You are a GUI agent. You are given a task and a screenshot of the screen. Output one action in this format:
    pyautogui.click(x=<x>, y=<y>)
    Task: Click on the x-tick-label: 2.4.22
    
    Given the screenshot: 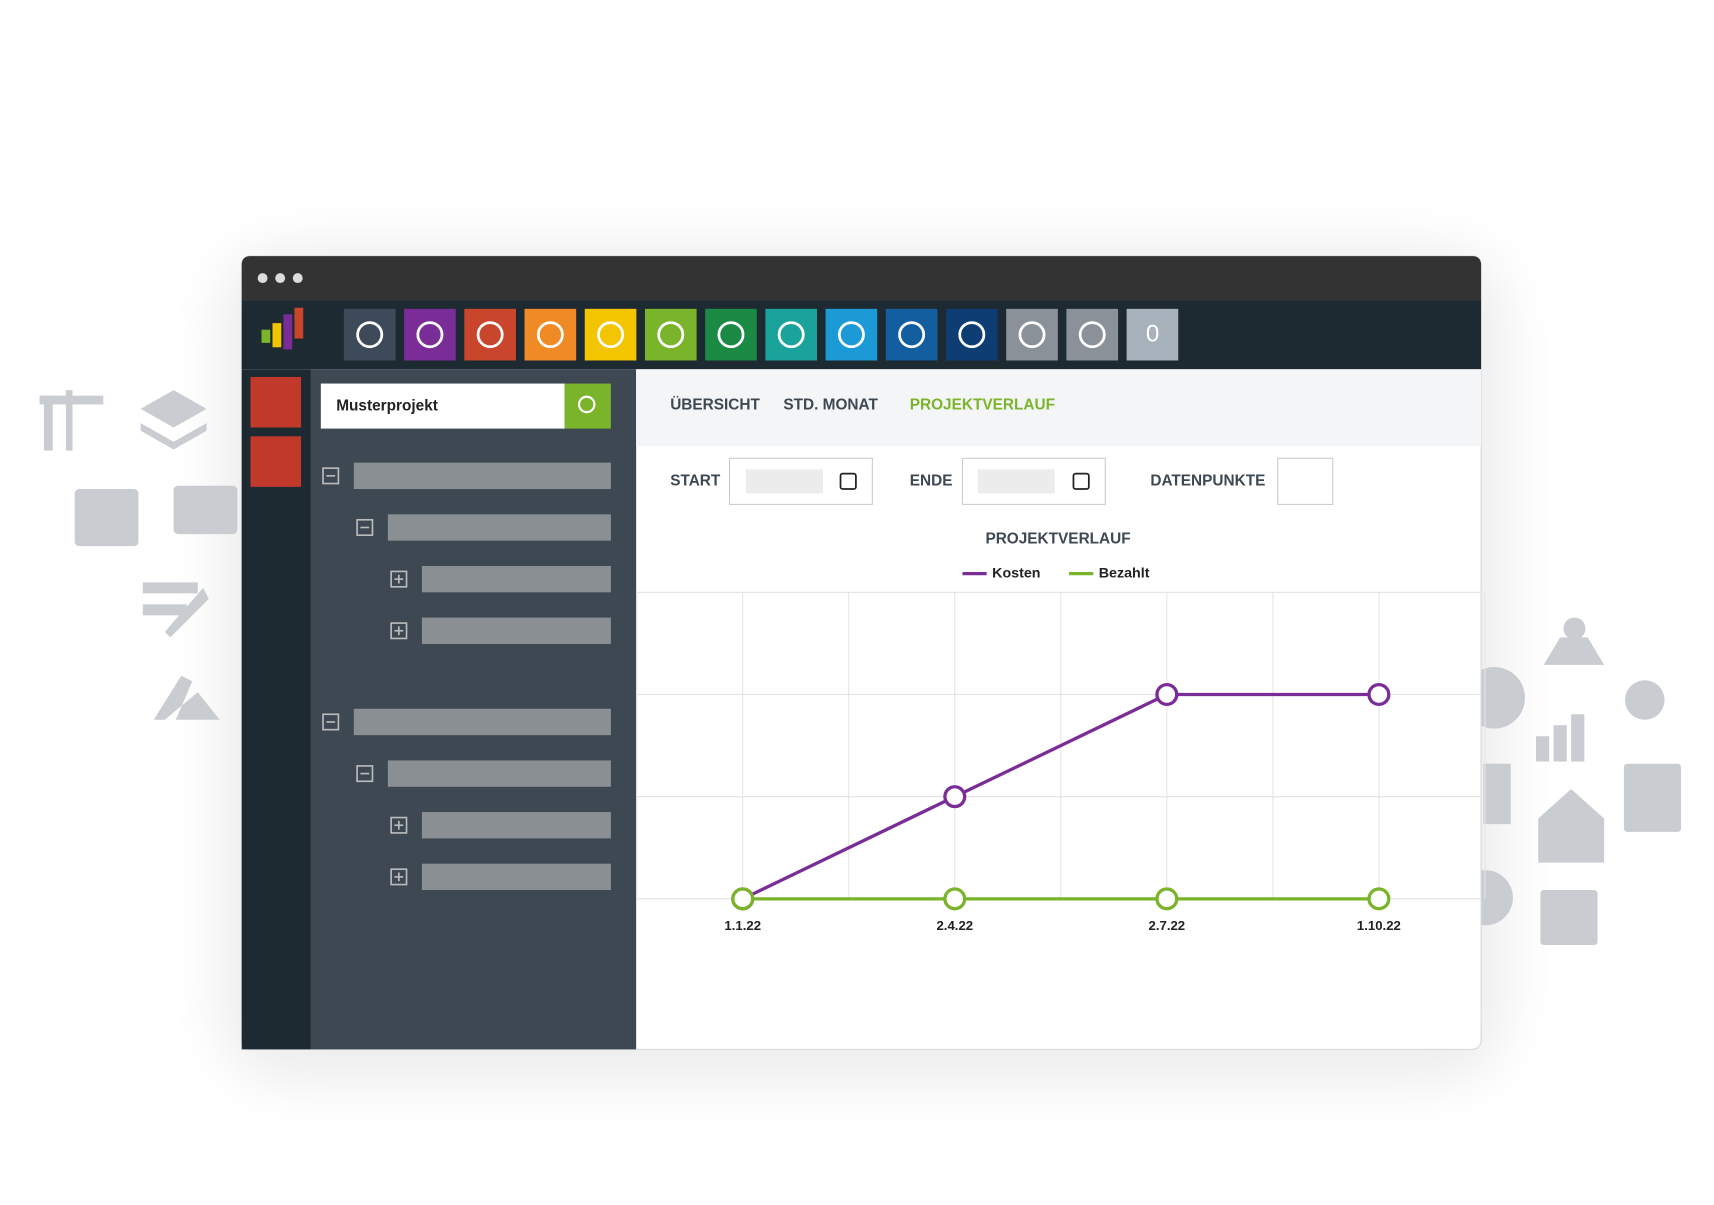 What is the action you would take?
    pyautogui.click(x=954, y=925)
    